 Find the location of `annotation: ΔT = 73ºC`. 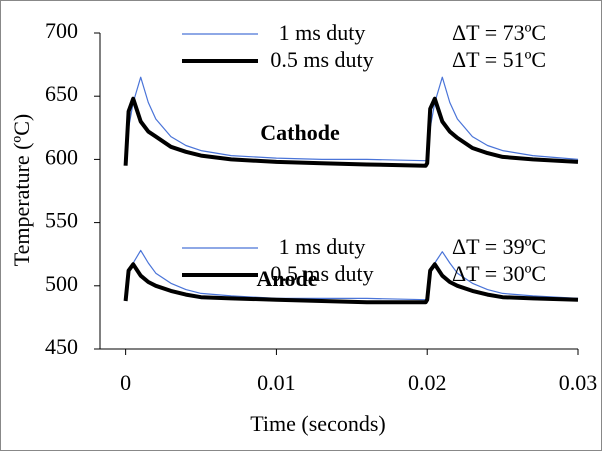

annotation: ΔT = 73ºC is located at coordinates (499, 32).